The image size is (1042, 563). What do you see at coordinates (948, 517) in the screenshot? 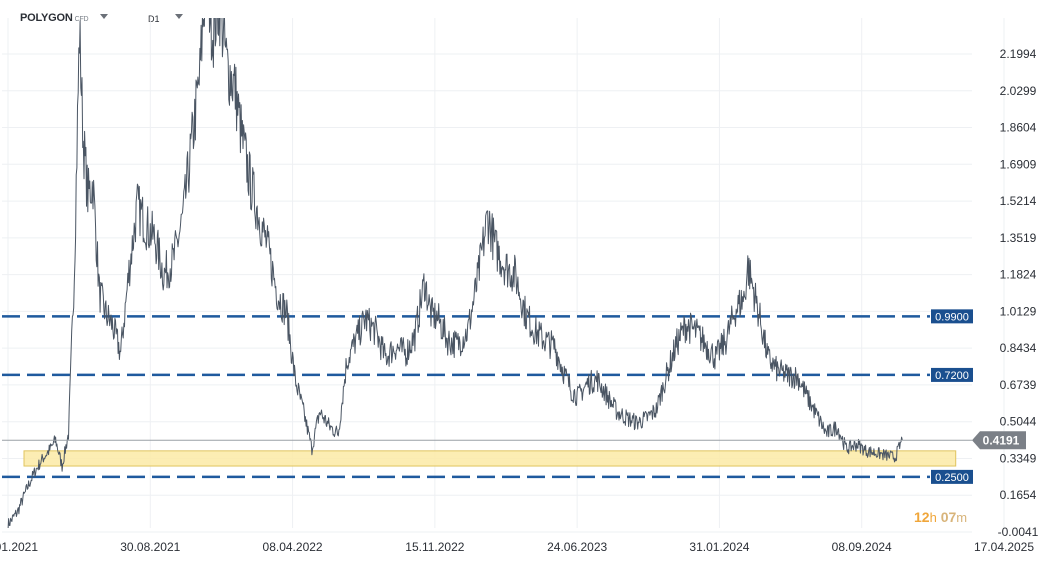
I see `countdown-minutes: 07` at bounding box center [948, 517].